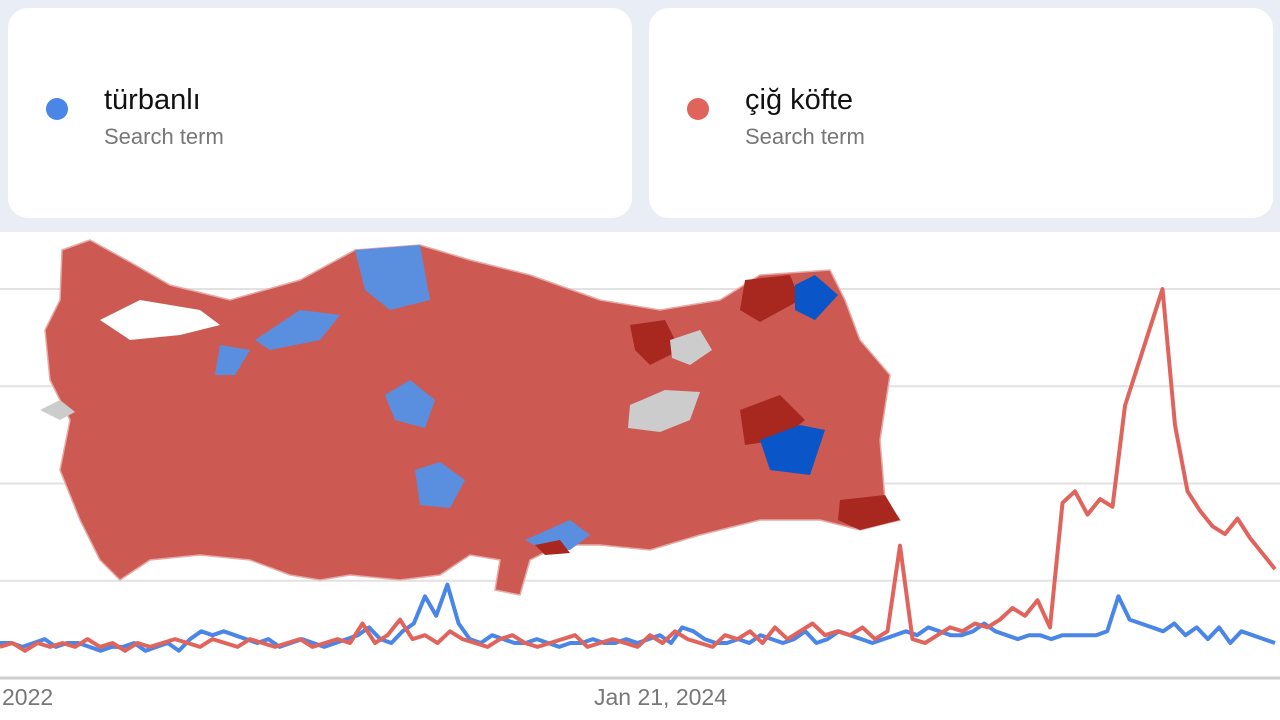 This screenshot has width=1280, height=720. I want to click on x-tick-label: Jan 21, 2024, so click(661, 697).